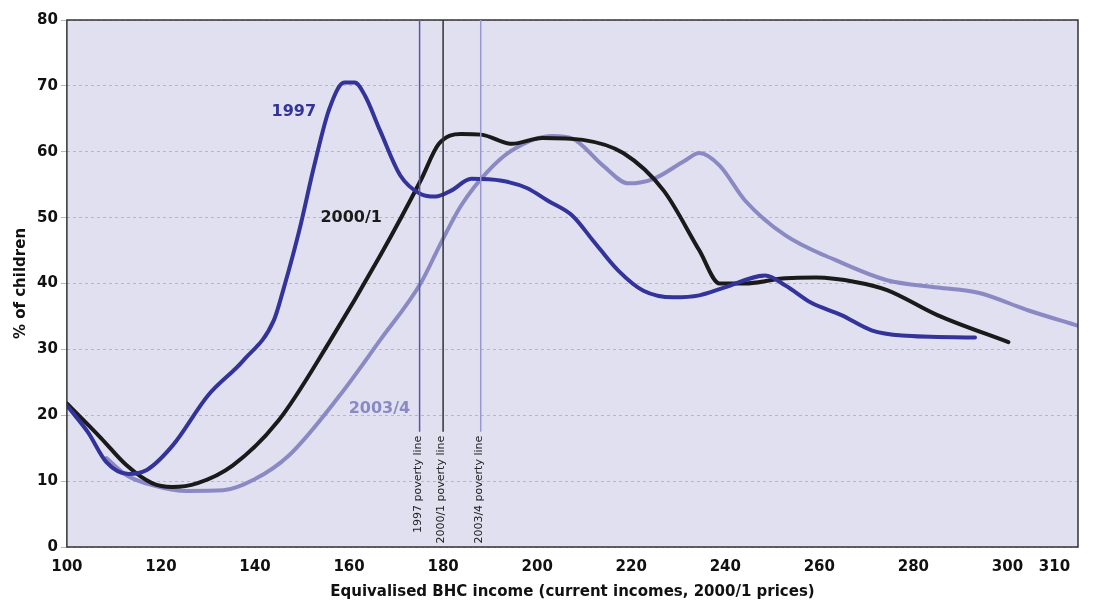 The width and height of the screenshot is (1106, 613). I want to click on x-axis-title: Equivalised BHC income (current incomes, 2000/1 prices), so click(572, 590).